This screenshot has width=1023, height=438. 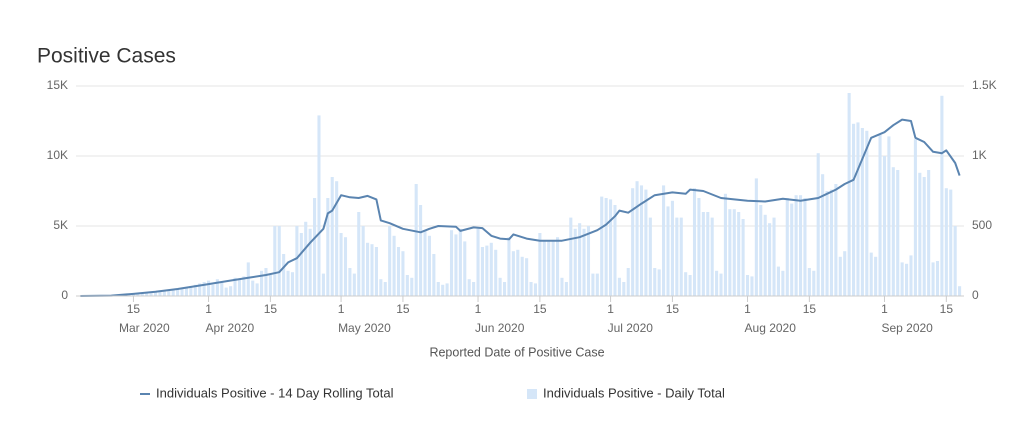 What do you see at coordinates (982, 225) in the screenshot?
I see `y2-tick-label: 500` at bounding box center [982, 225].